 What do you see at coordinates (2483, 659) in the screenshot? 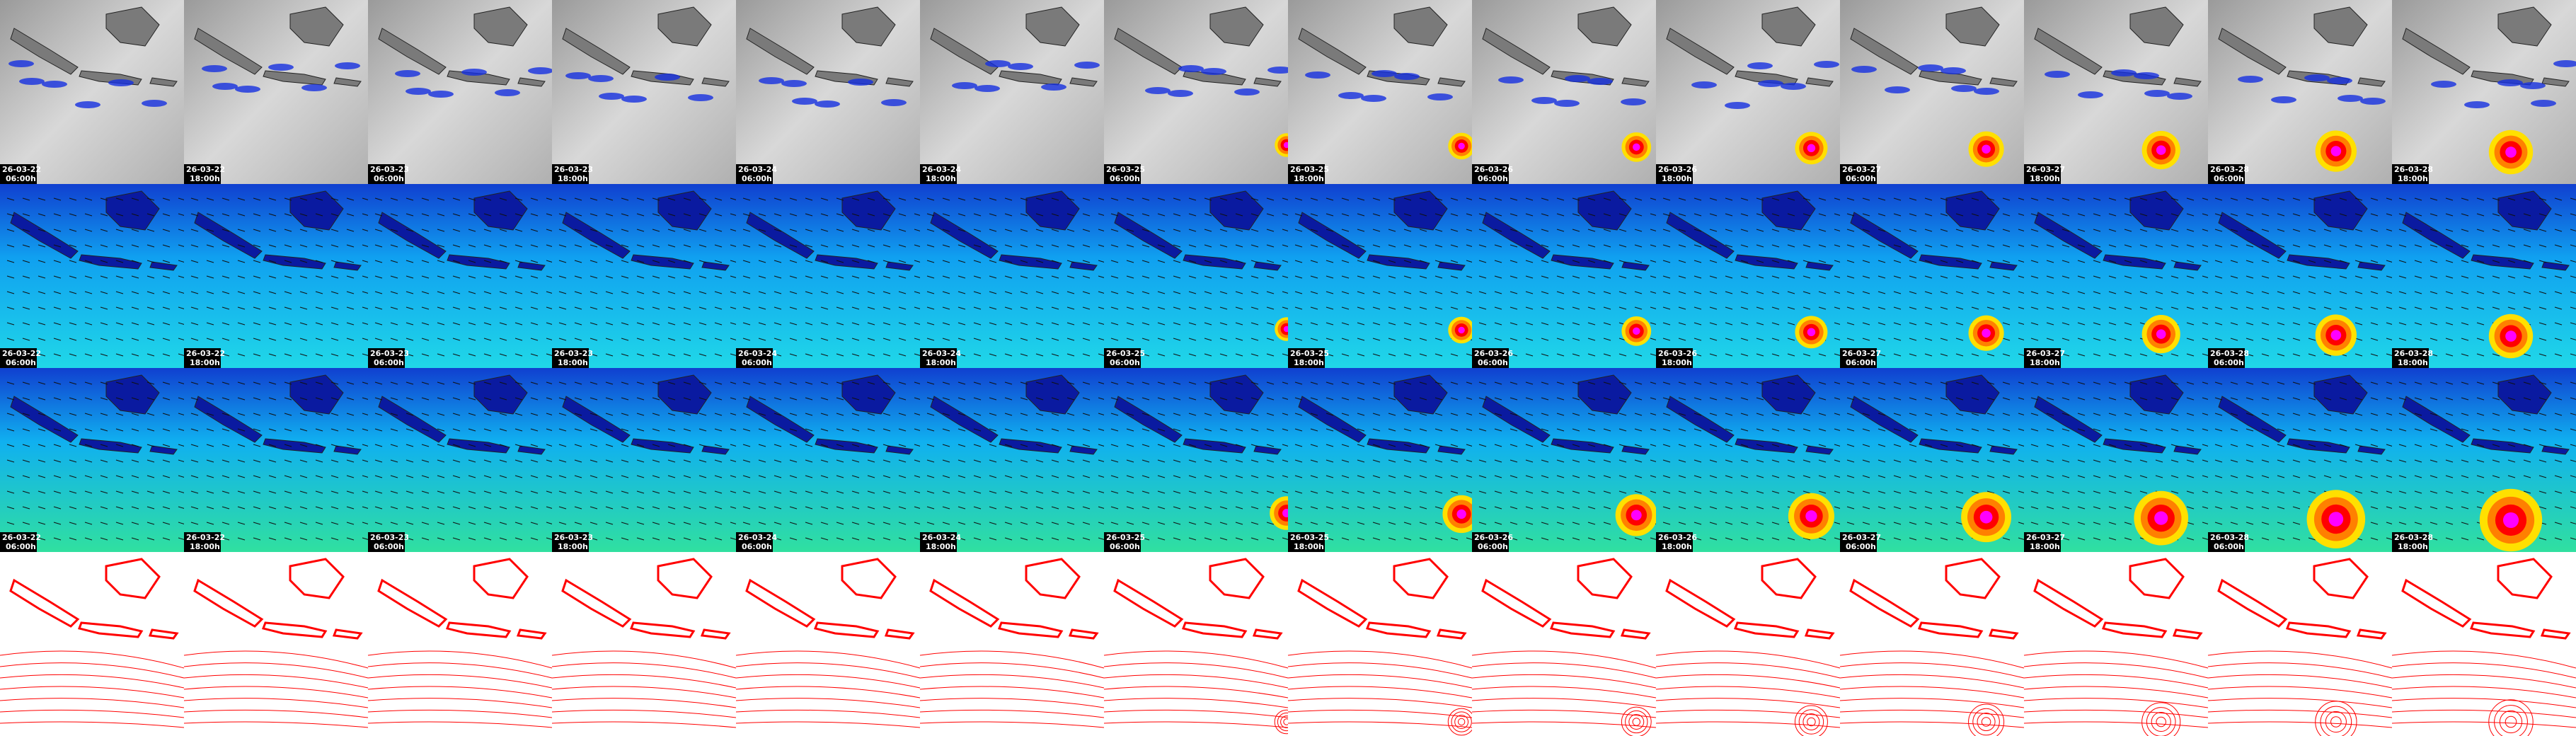
I see `isobar` at bounding box center [2483, 659].